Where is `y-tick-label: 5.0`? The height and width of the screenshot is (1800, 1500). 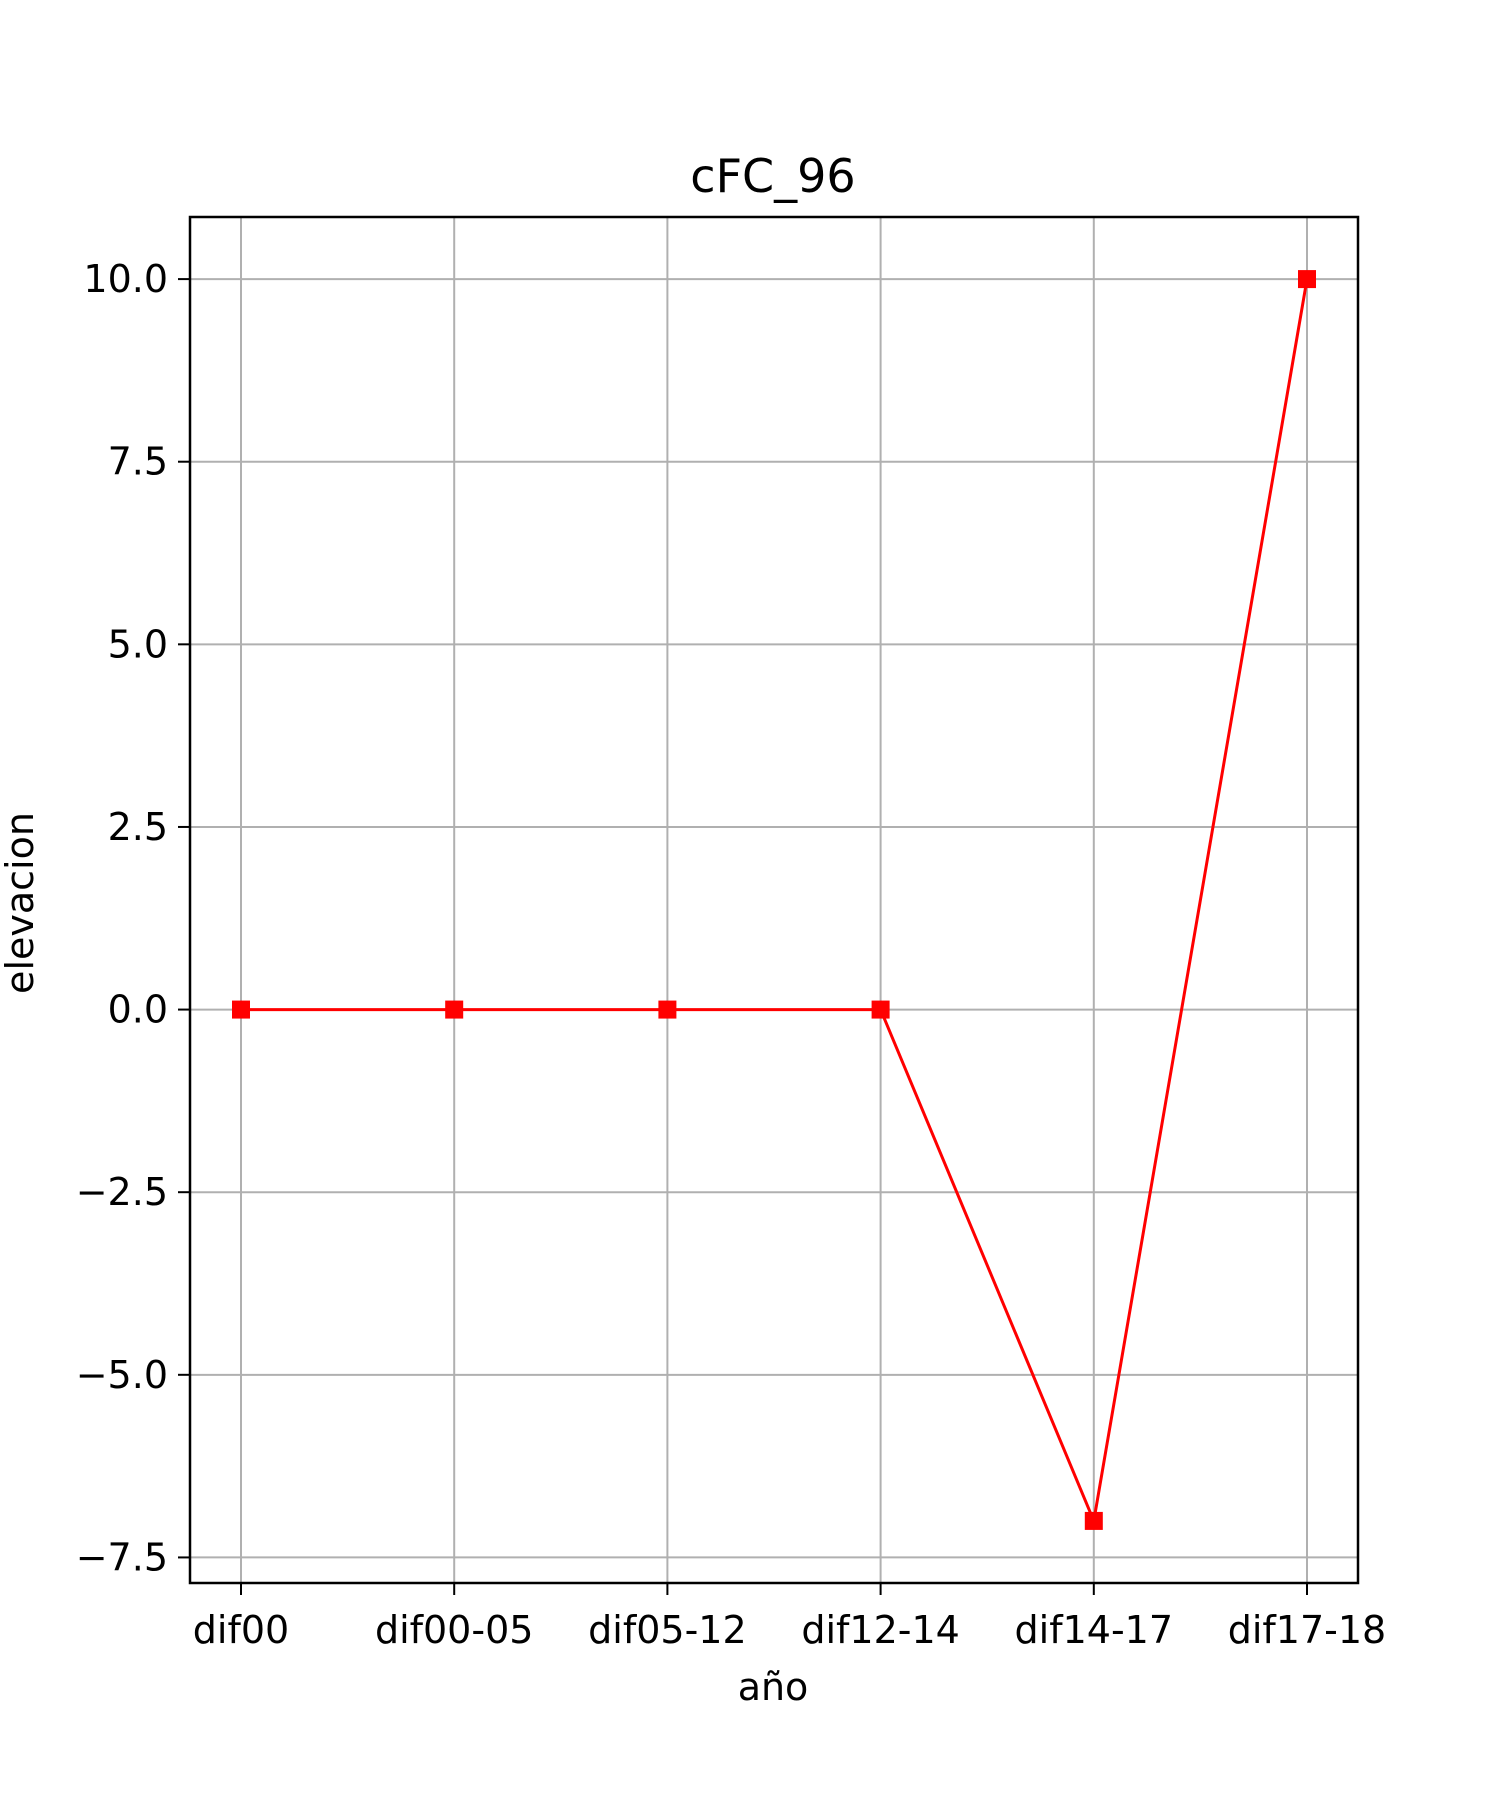 y-tick-label: 5.0 is located at coordinates (138, 644).